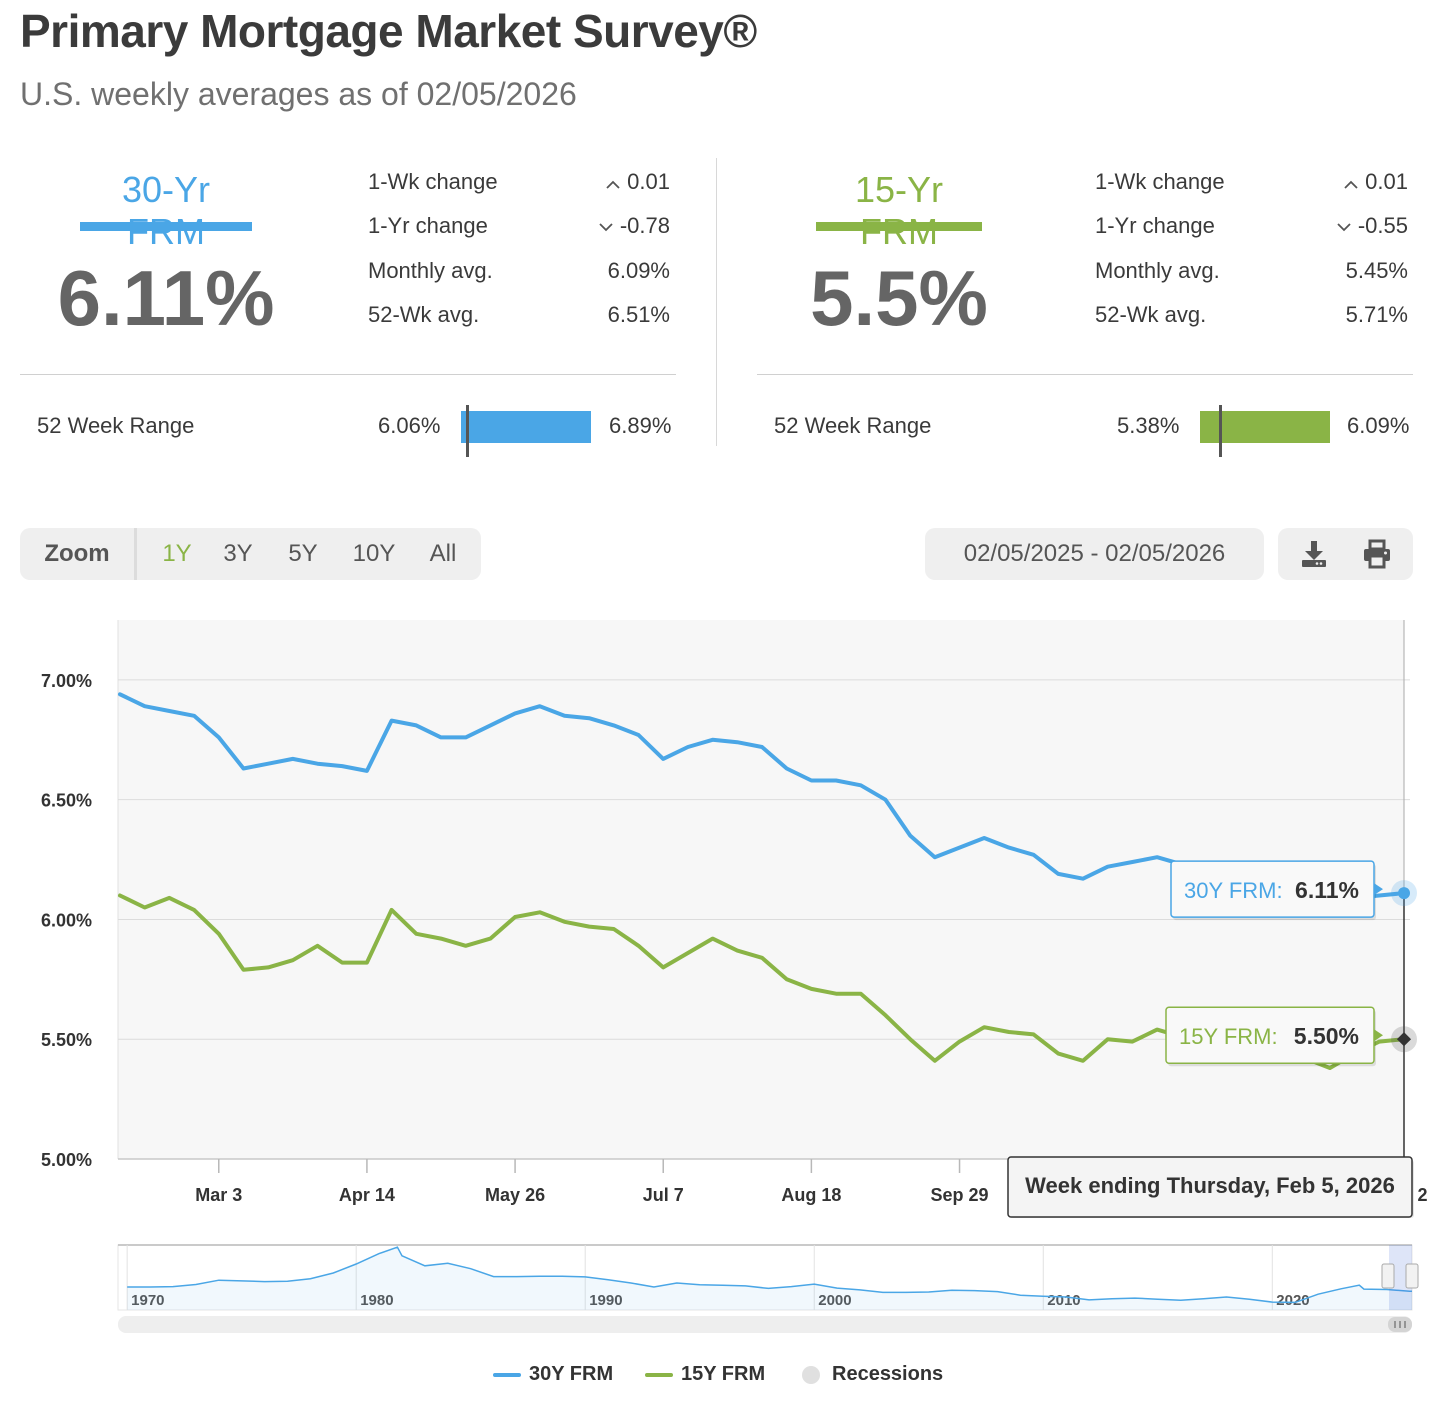 The width and height of the screenshot is (1456, 1410). What do you see at coordinates (834, 1300) in the screenshot?
I see `navigator-year-label: 2000` at bounding box center [834, 1300].